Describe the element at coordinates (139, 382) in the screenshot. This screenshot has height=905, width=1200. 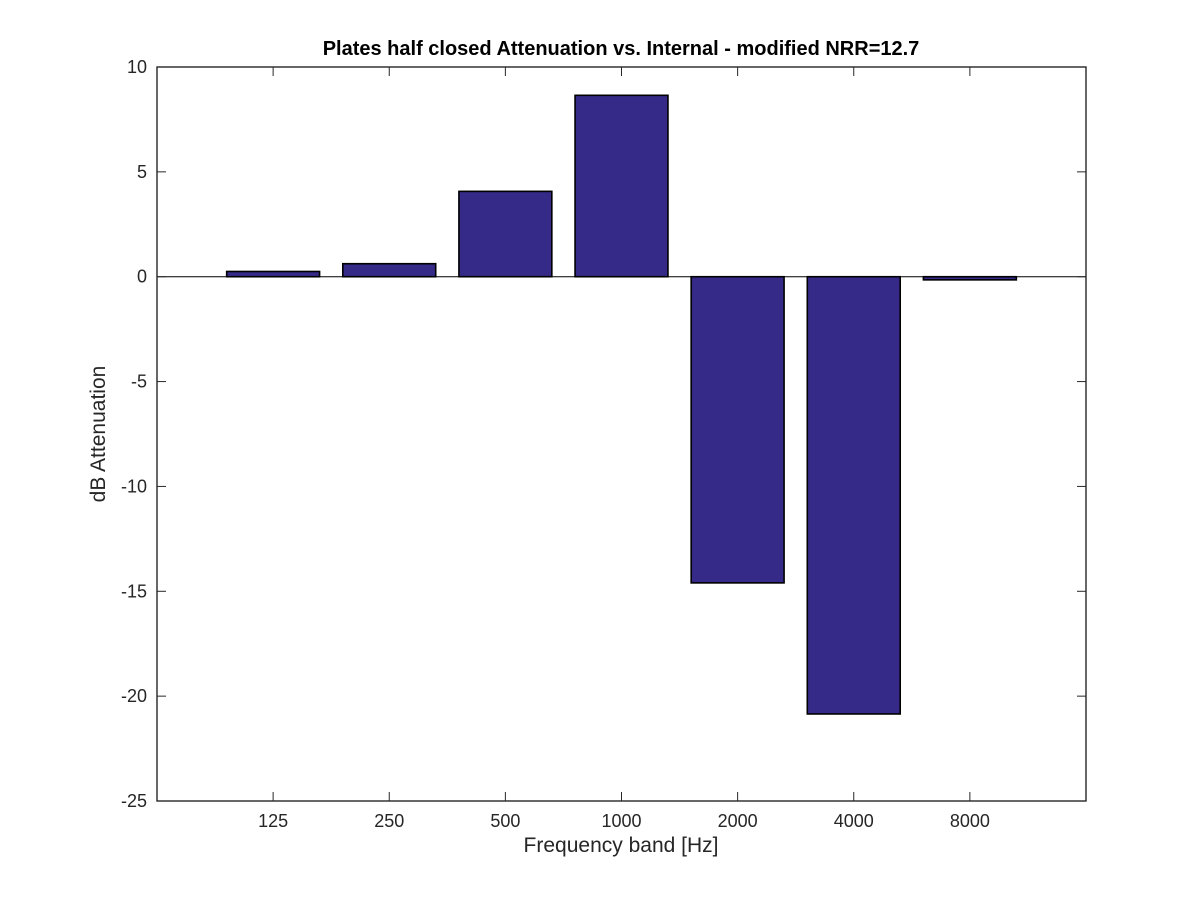
I see `y-tick-label: -5` at that location.